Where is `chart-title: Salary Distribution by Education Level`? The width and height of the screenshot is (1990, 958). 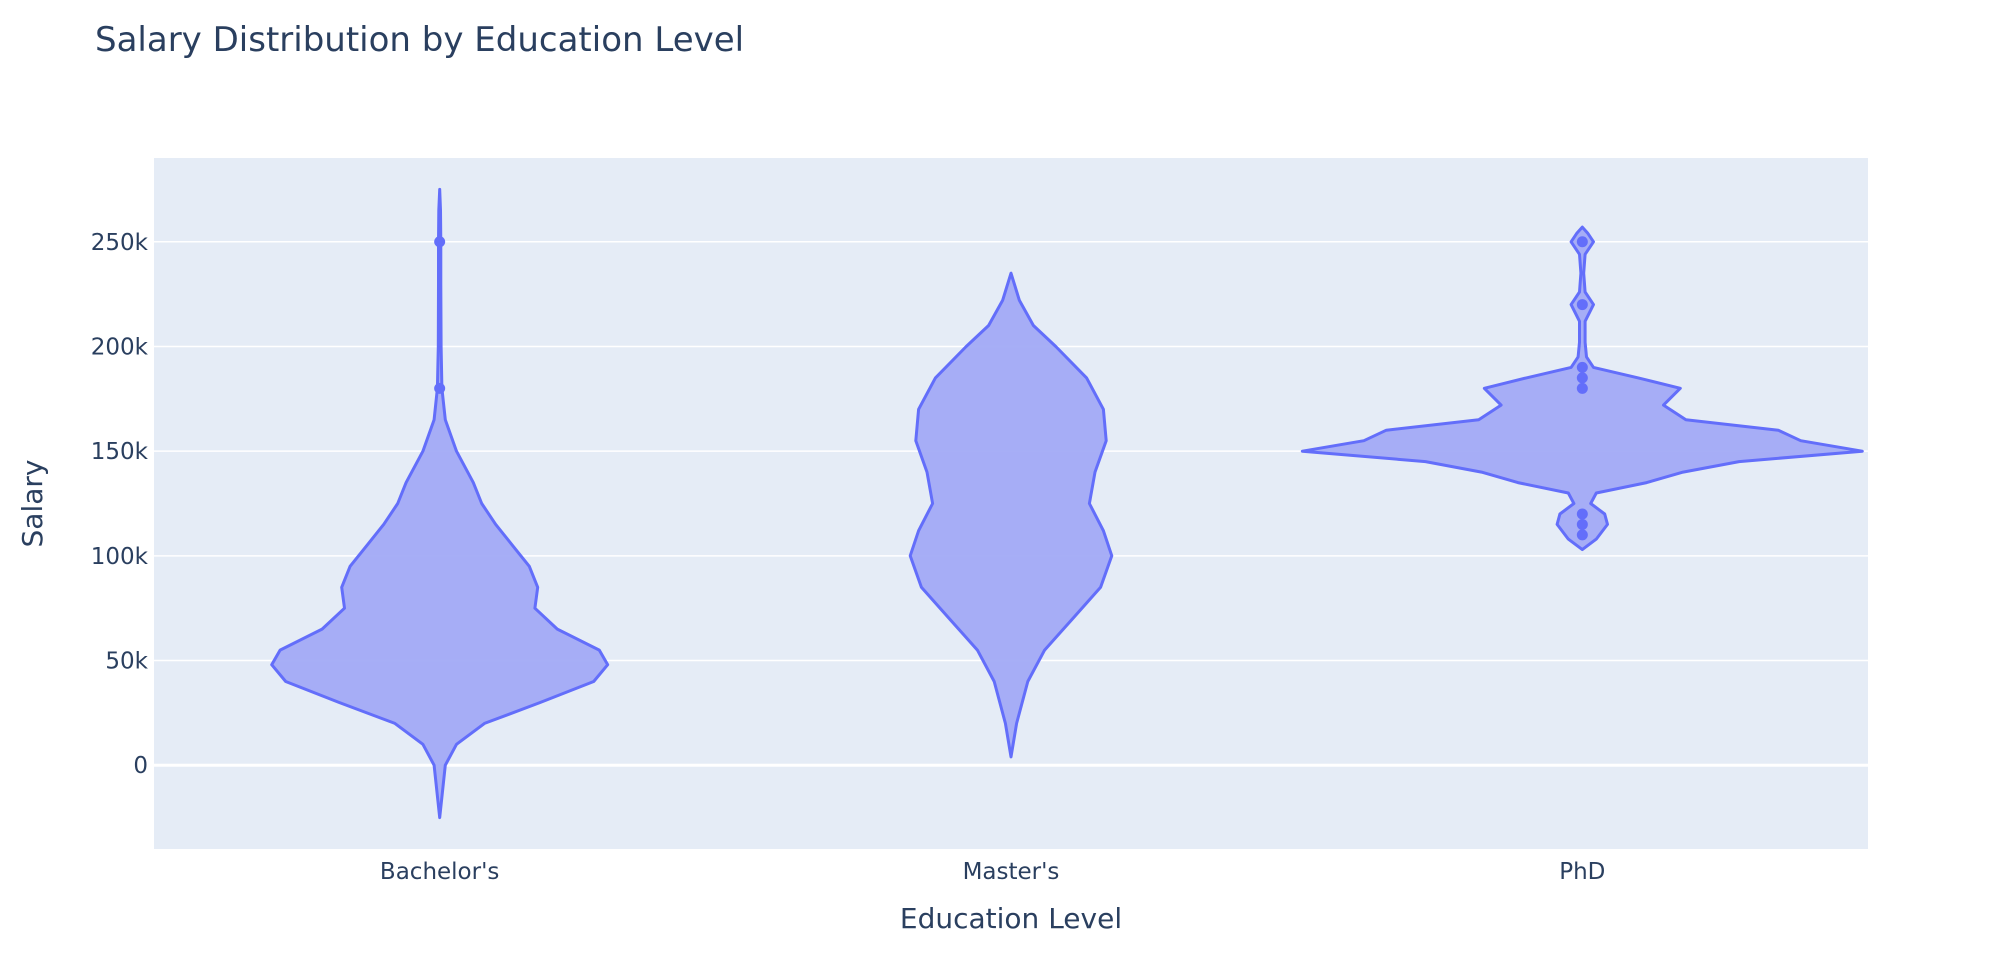
chart-title: Salary Distribution by Education Level is located at coordinates (420, 40).